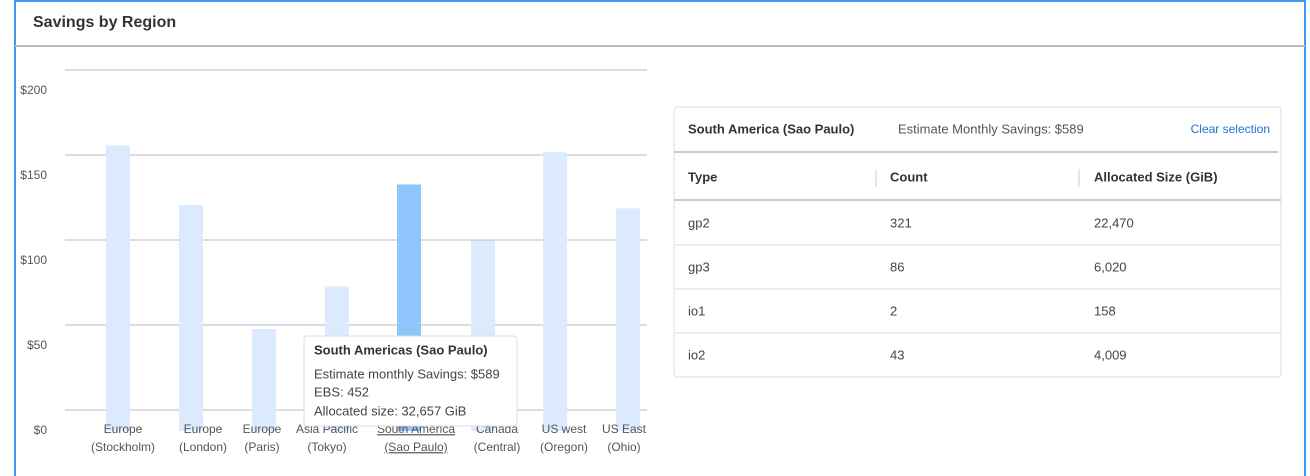 The height and width of the screenshot is (476, 1310). I want to click on tooltip-line: Allocated size: 32,657 GiB, so click(390, 410).